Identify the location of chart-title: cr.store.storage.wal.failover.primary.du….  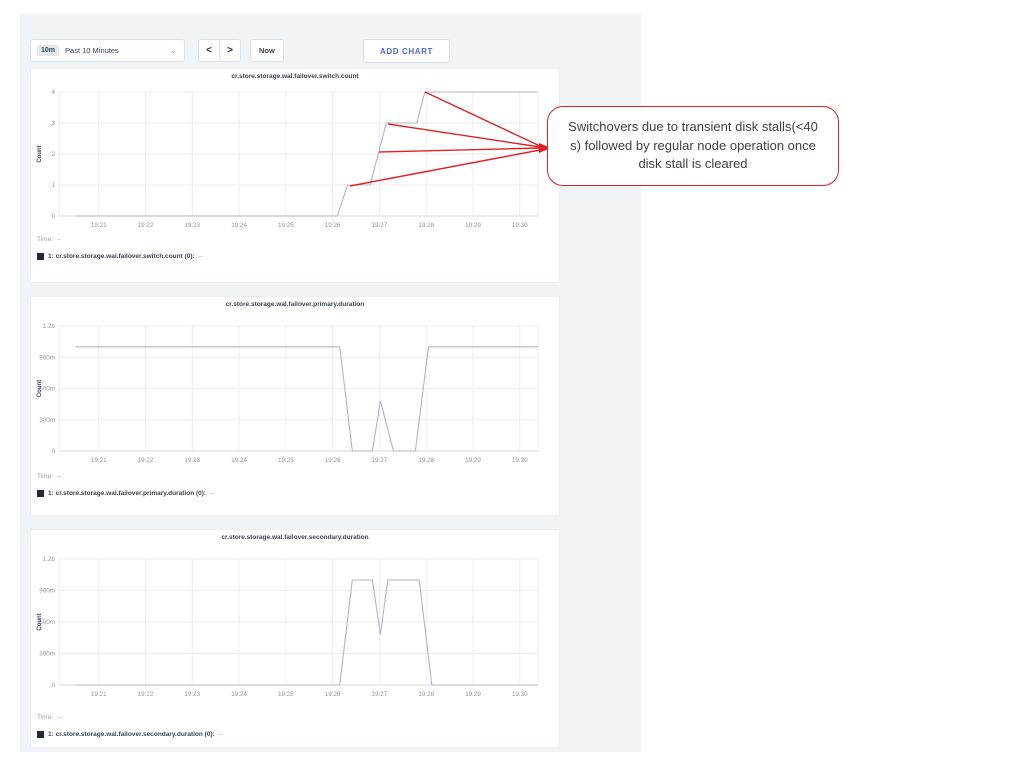
(295, 304).